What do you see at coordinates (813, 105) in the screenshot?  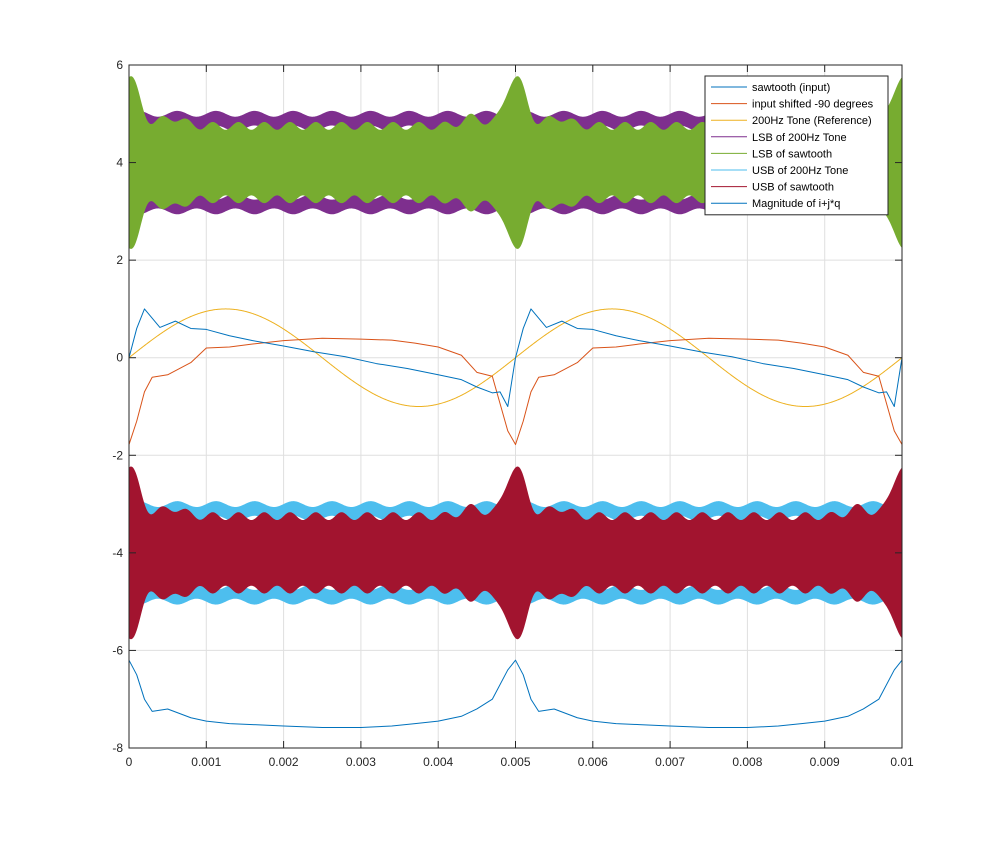 I see `legend-entry: input shifted -90 degrees` at bounding box center [813, 105].